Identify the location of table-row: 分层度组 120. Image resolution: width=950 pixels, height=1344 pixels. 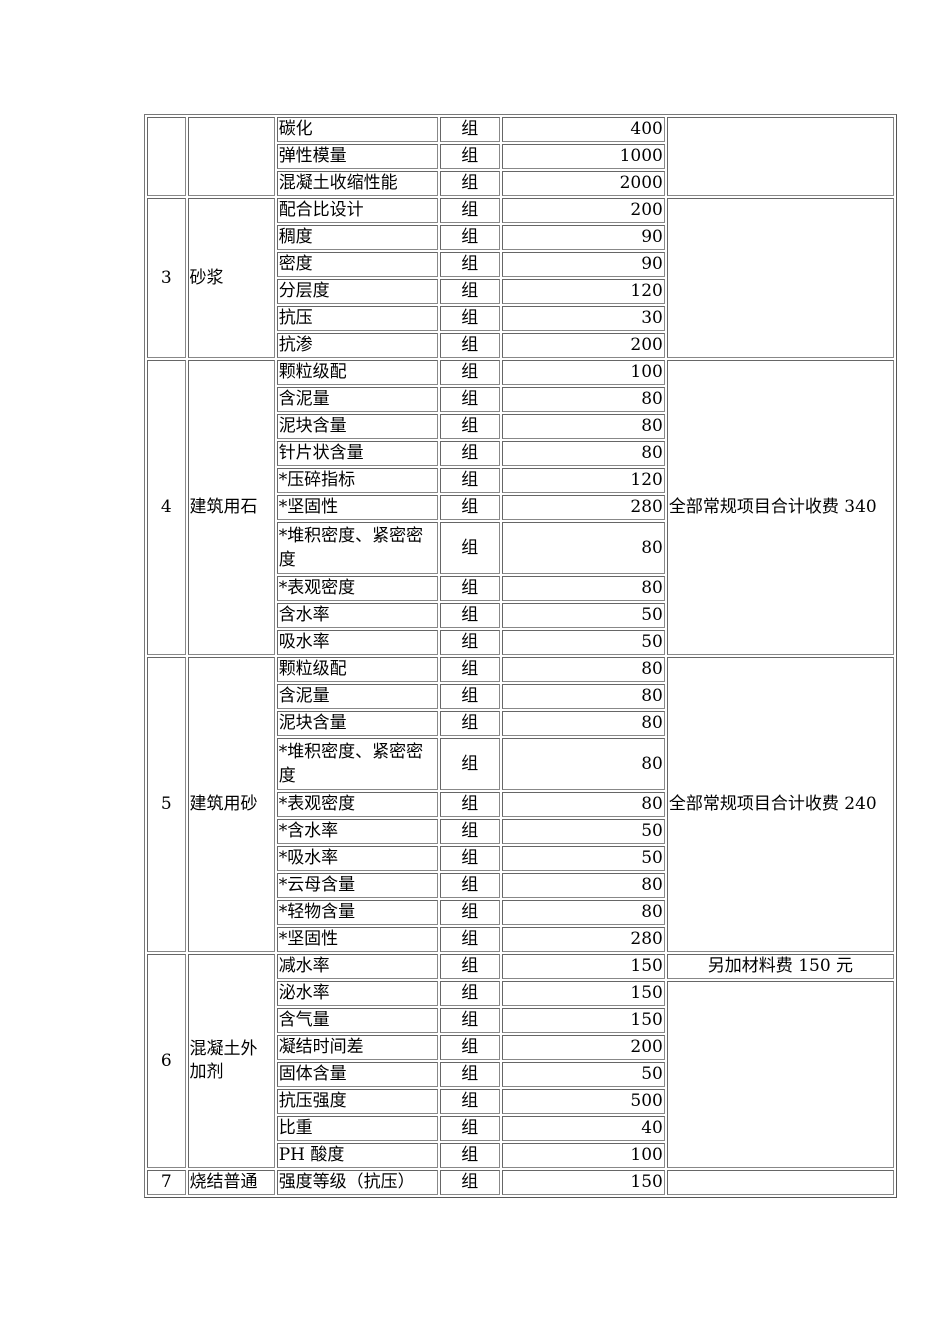
(520, 291).